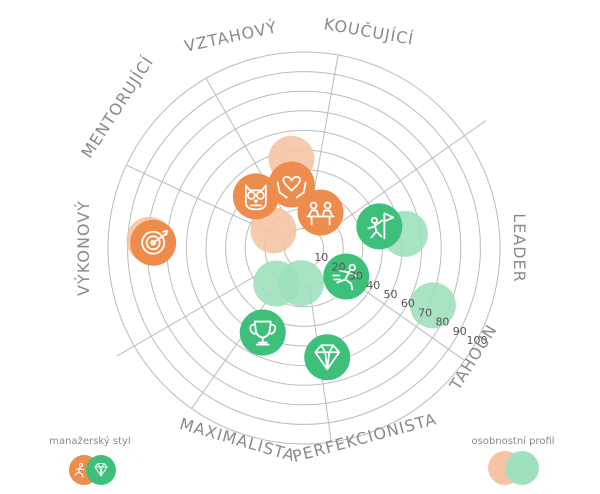 Image resolution: width=600 pixels, height=494 pixels. I want to click on diamond-icon, so click(327, 357).